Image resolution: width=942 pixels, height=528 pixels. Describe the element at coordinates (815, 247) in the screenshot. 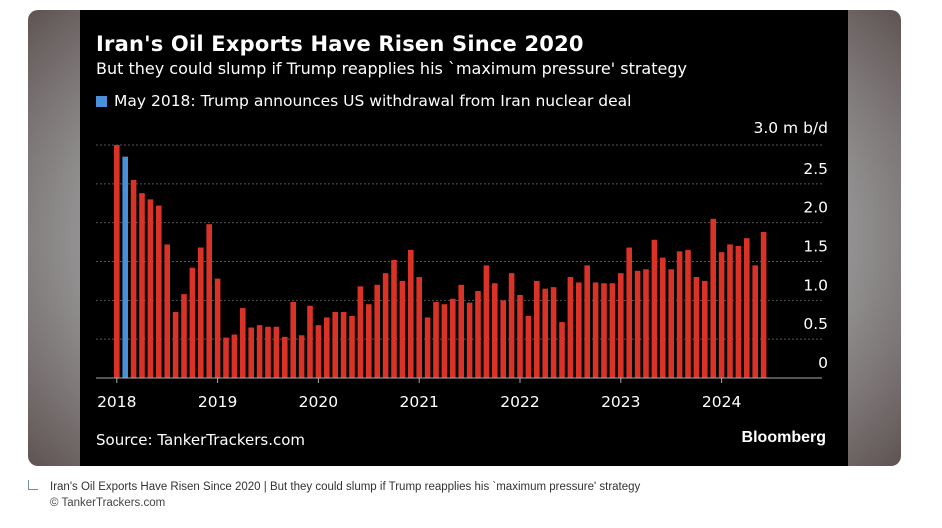

I see `y-tick-label: 1.5` at that location.